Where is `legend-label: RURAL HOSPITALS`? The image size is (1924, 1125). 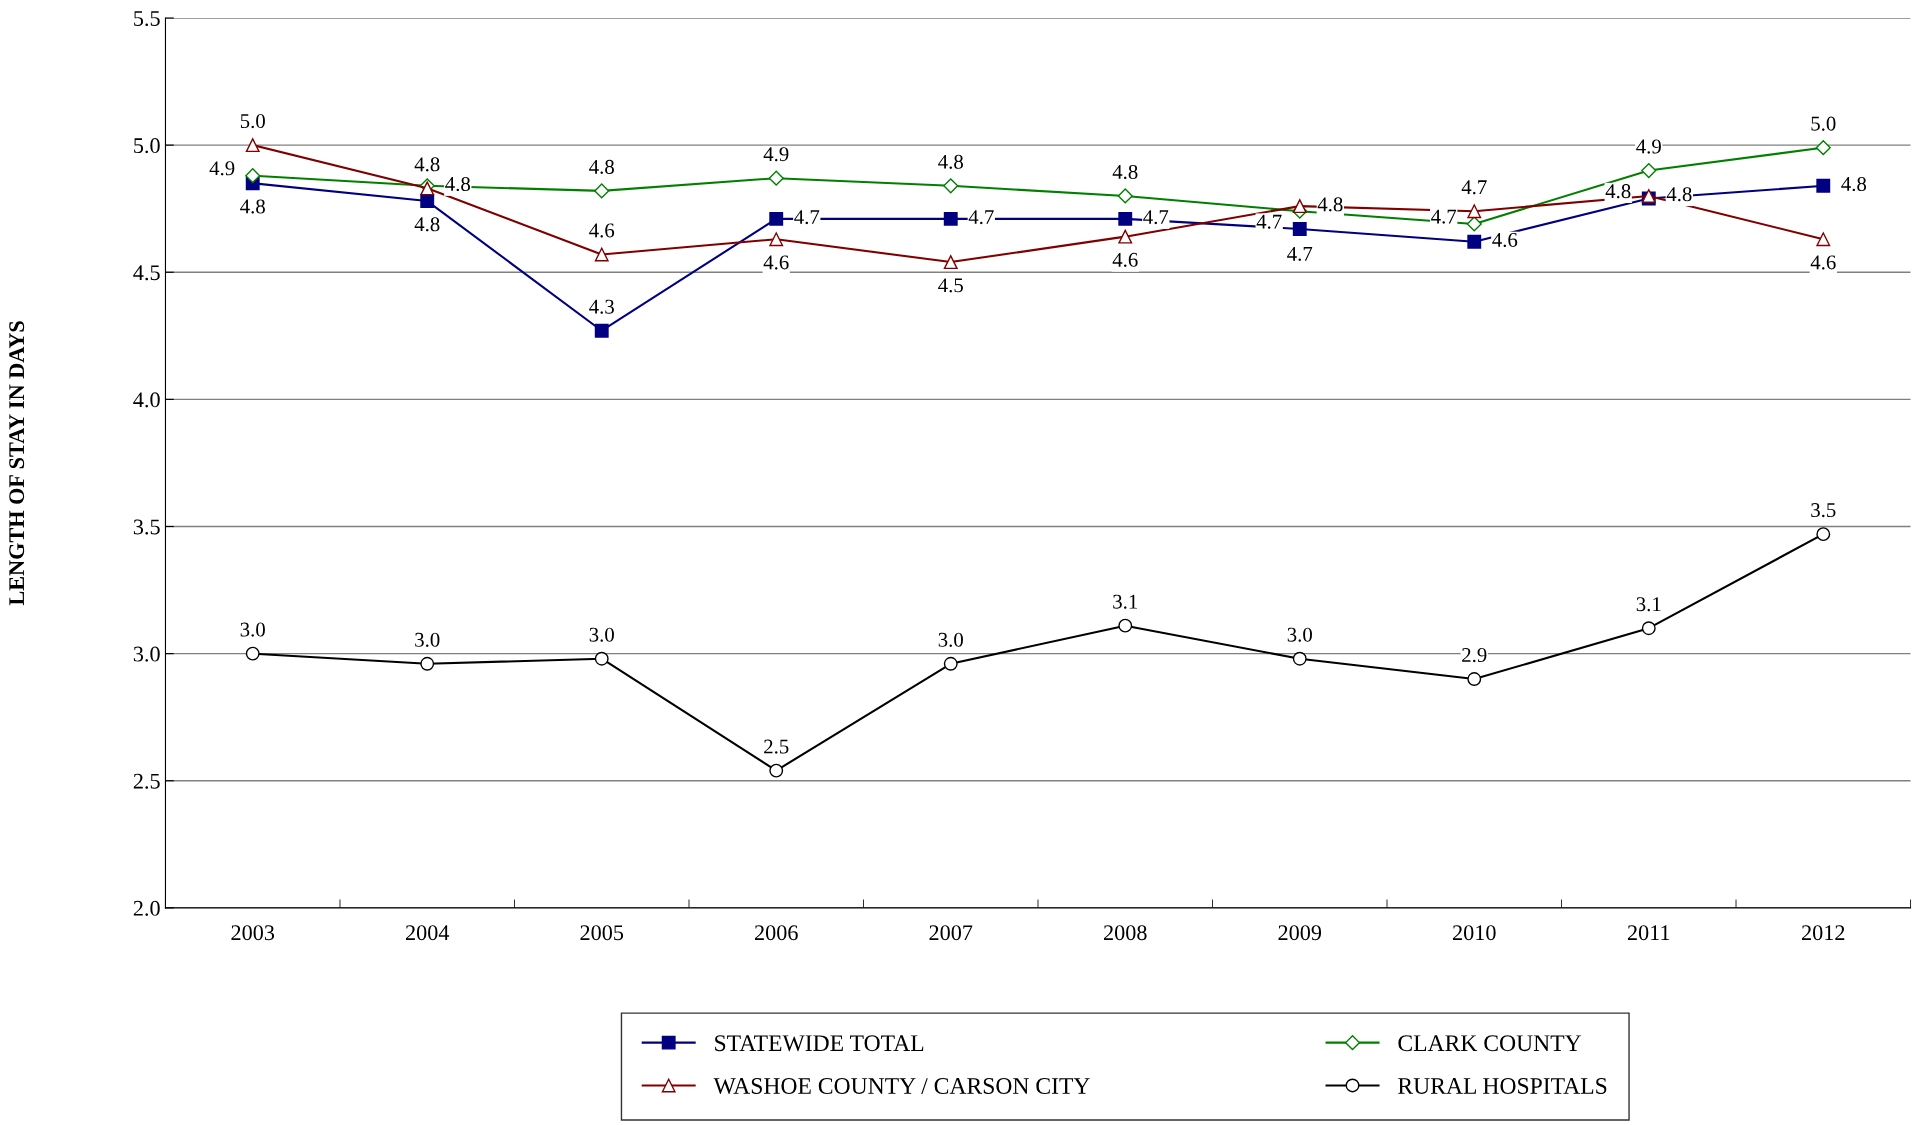
legend-label: RURAL HOSPITALS is located at coordinates (1502, 1086).